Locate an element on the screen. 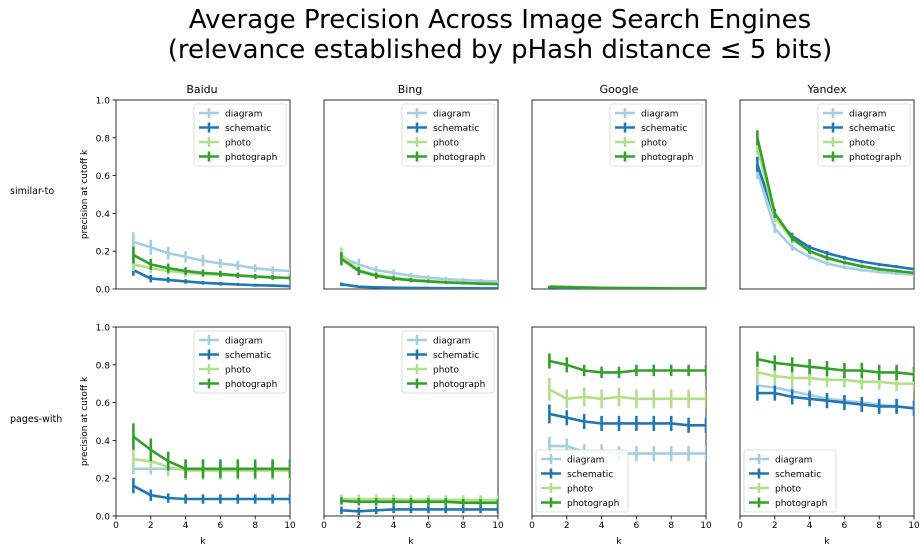  pages-with-yandex-series-schematic is located at coordinates (835, 400).